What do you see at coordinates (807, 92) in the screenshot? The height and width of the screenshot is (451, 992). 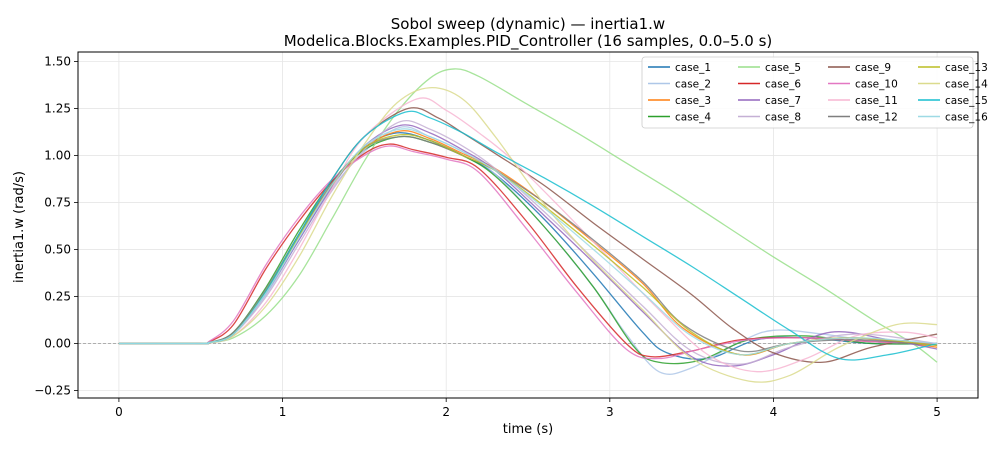 I see `legend-box` at bounding box center [807, 92].